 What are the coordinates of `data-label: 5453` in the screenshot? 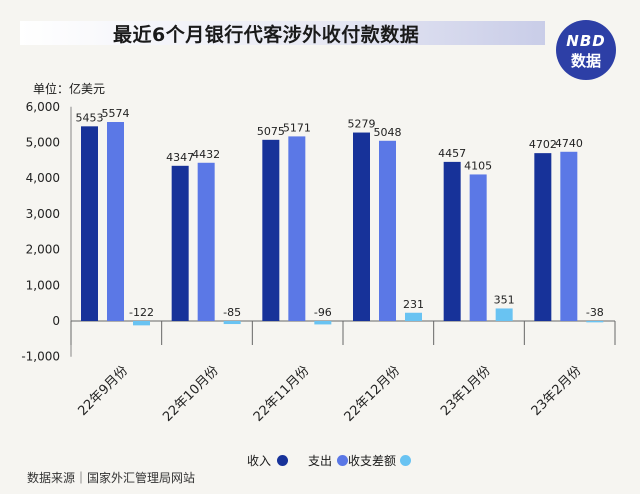 It's located at (90, 117).